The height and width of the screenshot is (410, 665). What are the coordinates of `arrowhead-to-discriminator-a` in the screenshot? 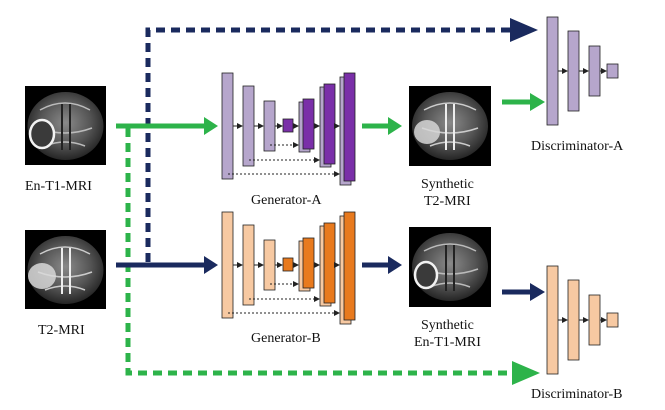 It's located at (537, 102).